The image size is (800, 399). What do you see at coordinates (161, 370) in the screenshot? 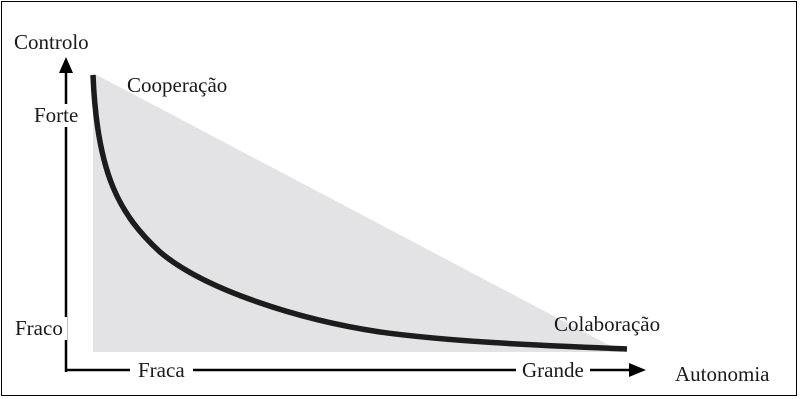
I see `x-low-label: Fraca` at bounding box center [161, 370].